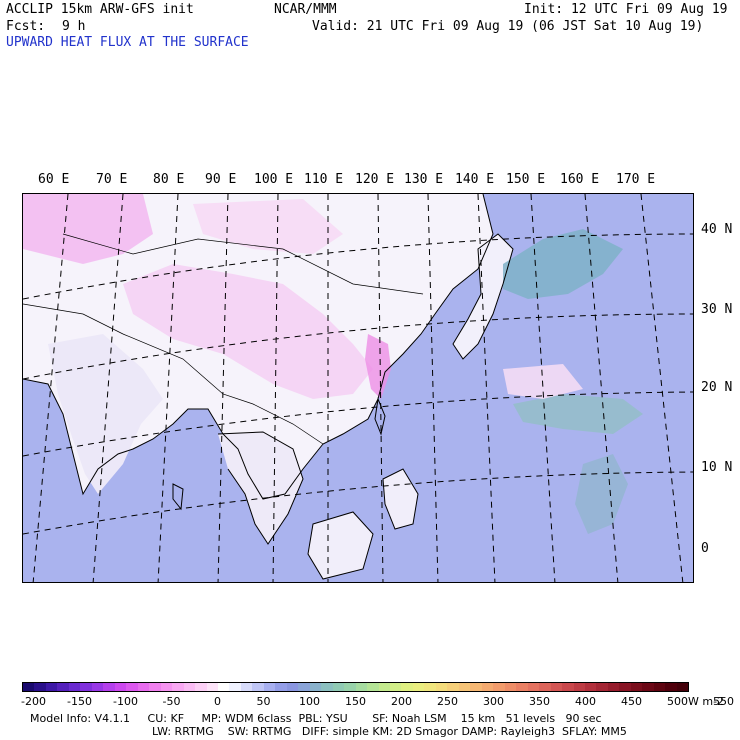 This screenshot has width=740, height=740. What do you see at coordinates (171, 701) in the screenshot?
I see `colorbar-tick-label: -50` at bounding box center [171, 701].